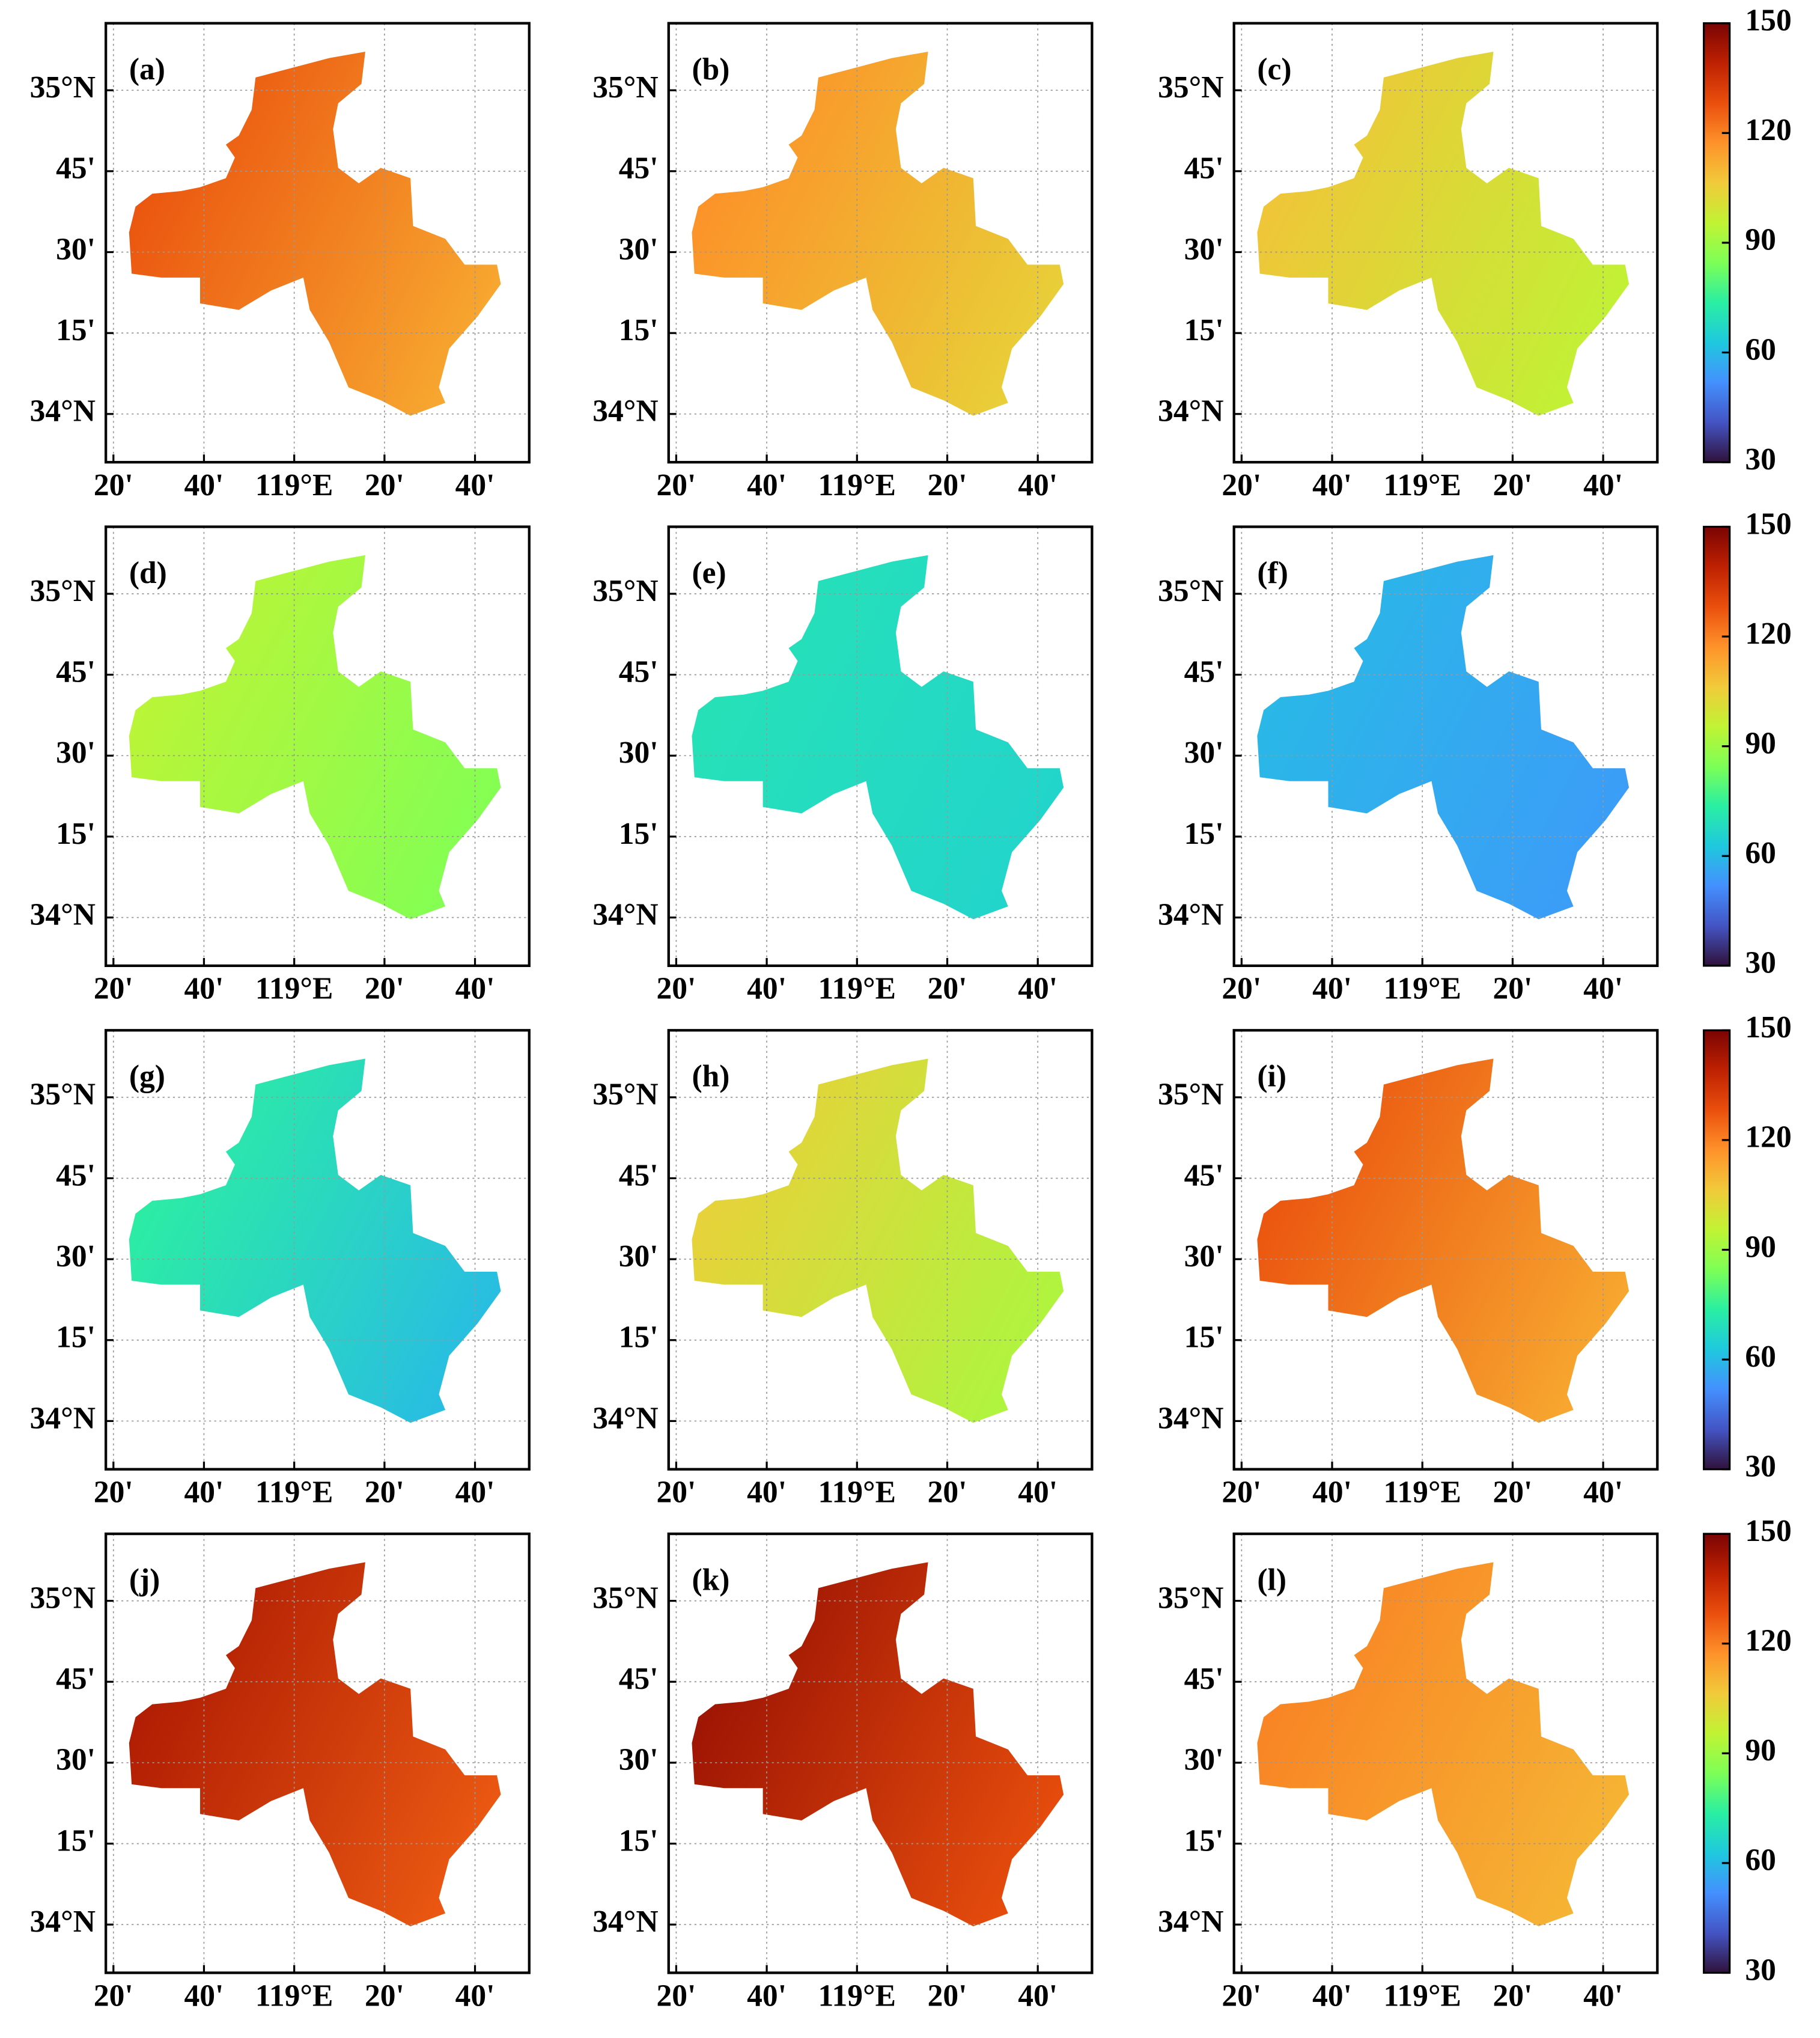  I want to click on panel-label: (c), so click(1274, 70).